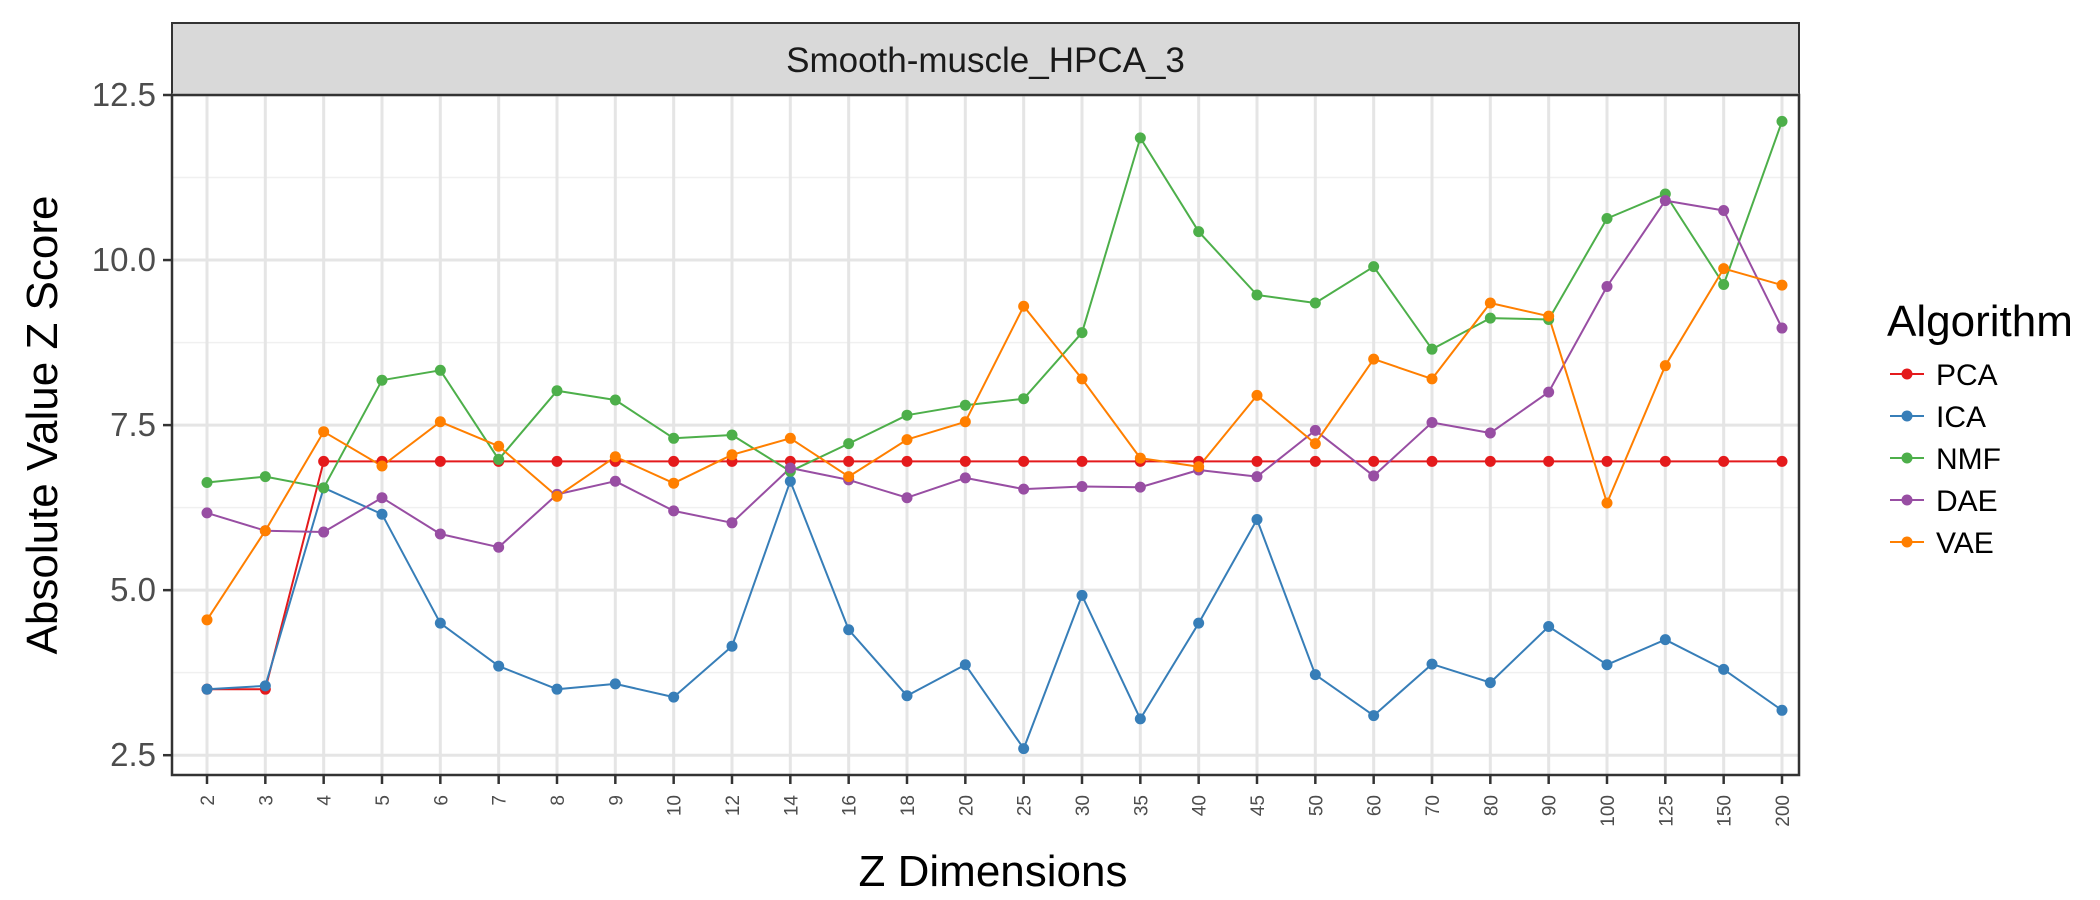 The width and height of the screenshot is (2100, 900). I want to click on x-tick-label: 8, so click(558, 800).